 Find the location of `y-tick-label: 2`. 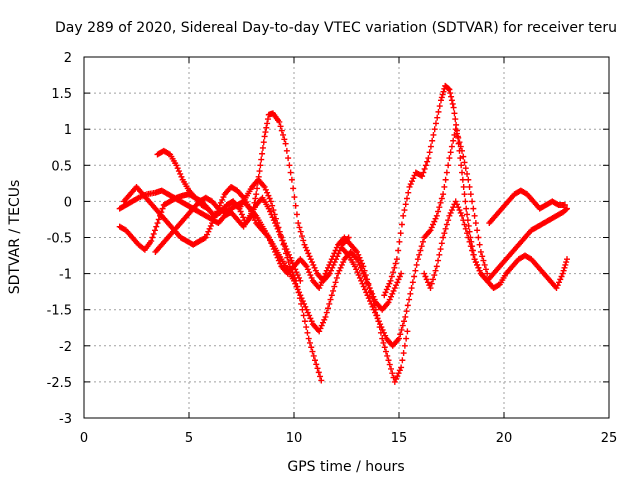

y-tick-label: 2 is located at coordinates (68, 58).